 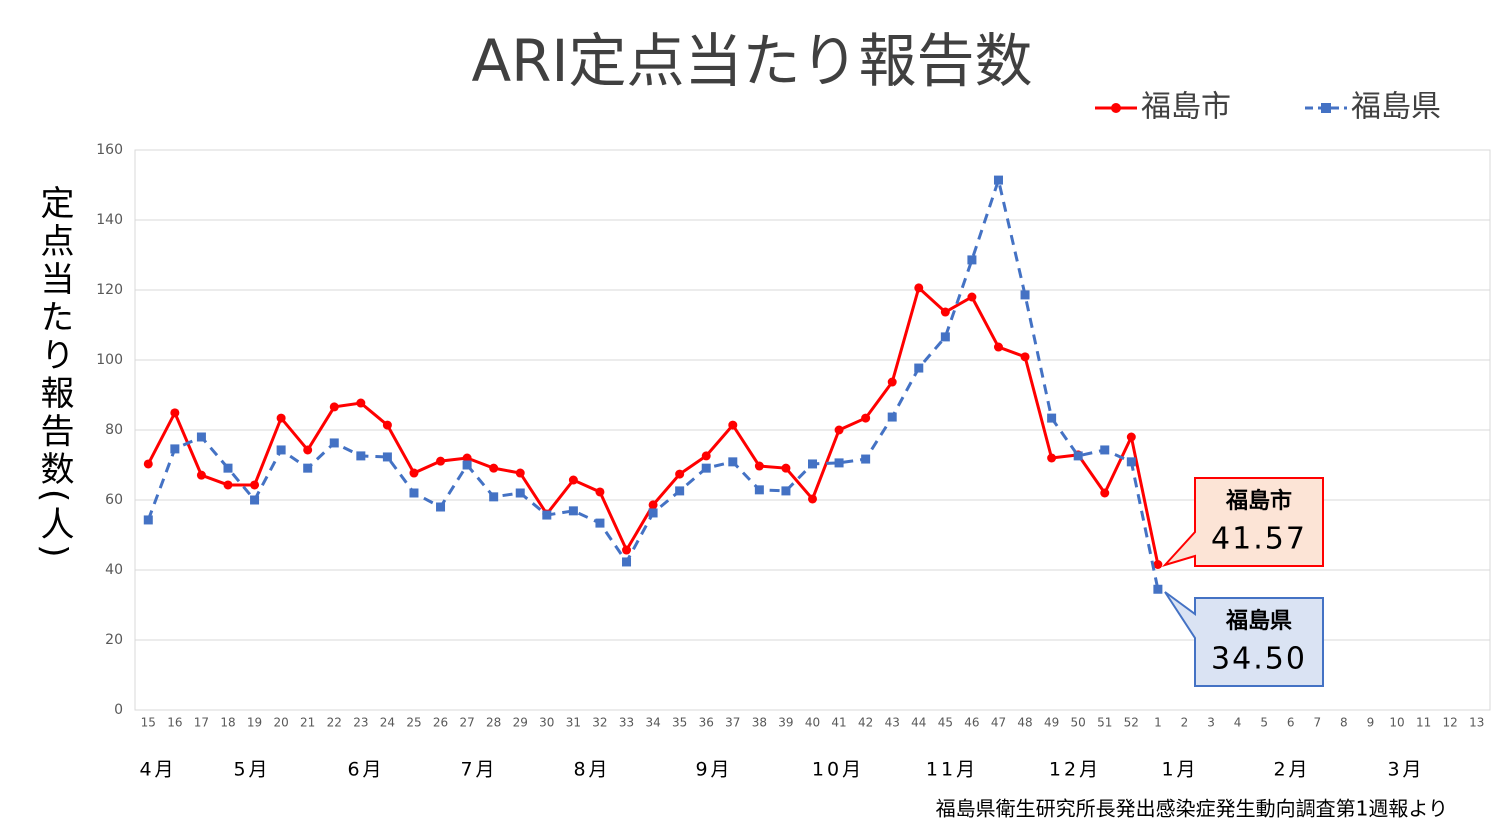 I want to click on x-tick-label: 9, so click(x=1371, y=723).